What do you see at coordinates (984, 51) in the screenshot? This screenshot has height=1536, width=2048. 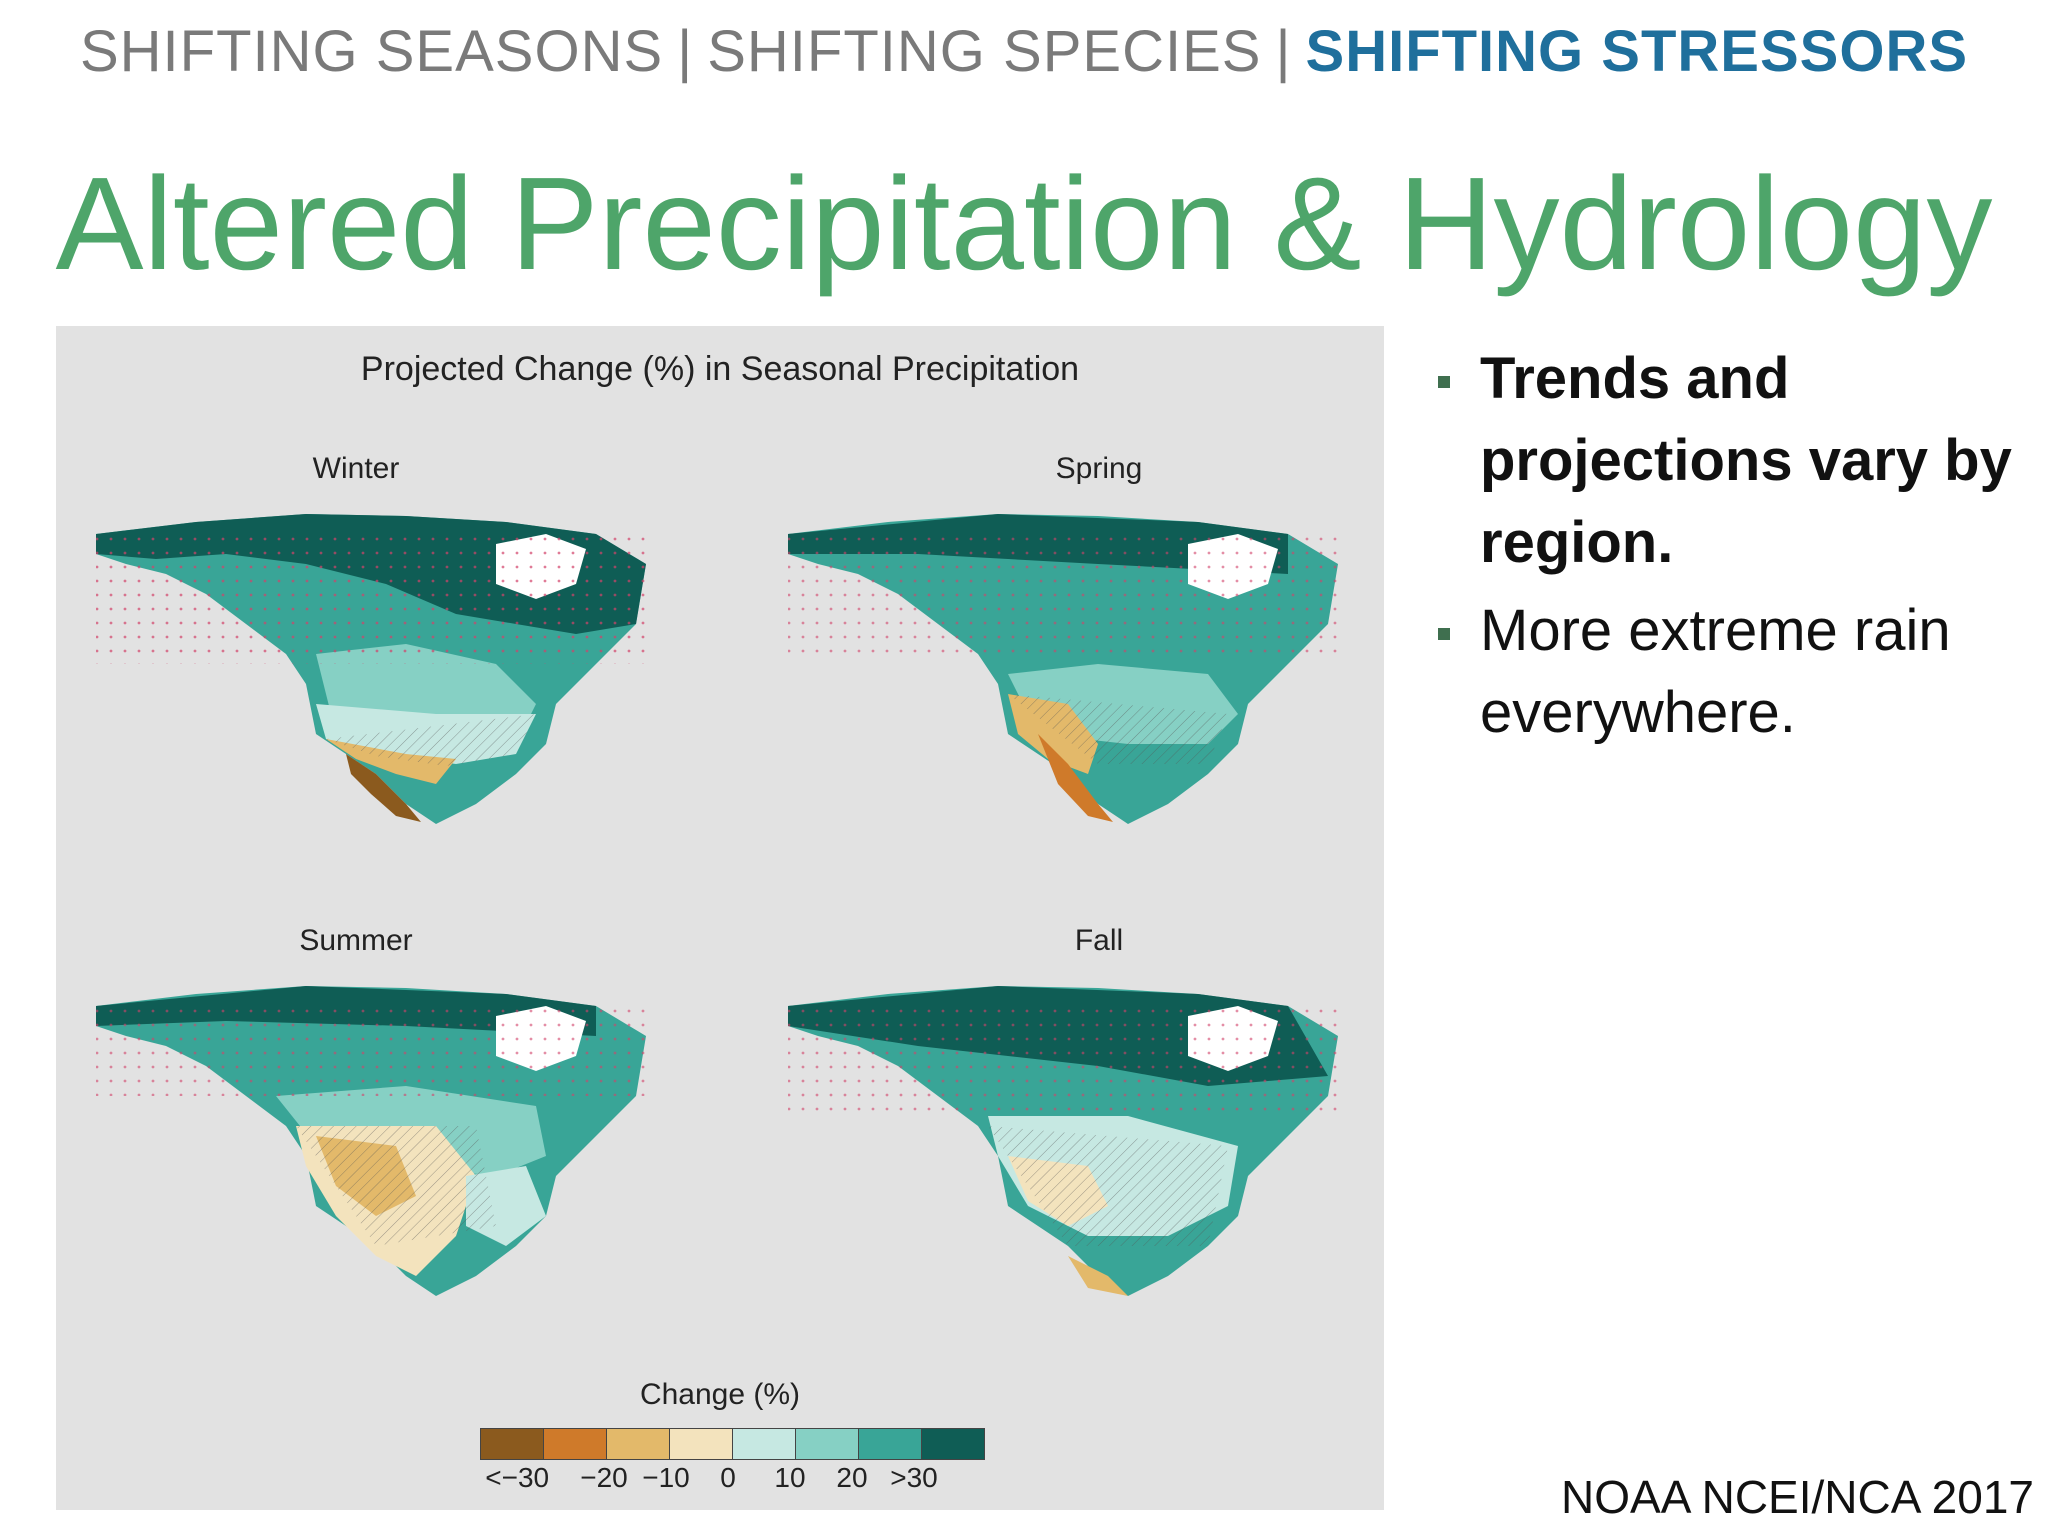 I see `nav-item-shifting-species: SHIFTING SPECIES` at bounding box center [984, 51].